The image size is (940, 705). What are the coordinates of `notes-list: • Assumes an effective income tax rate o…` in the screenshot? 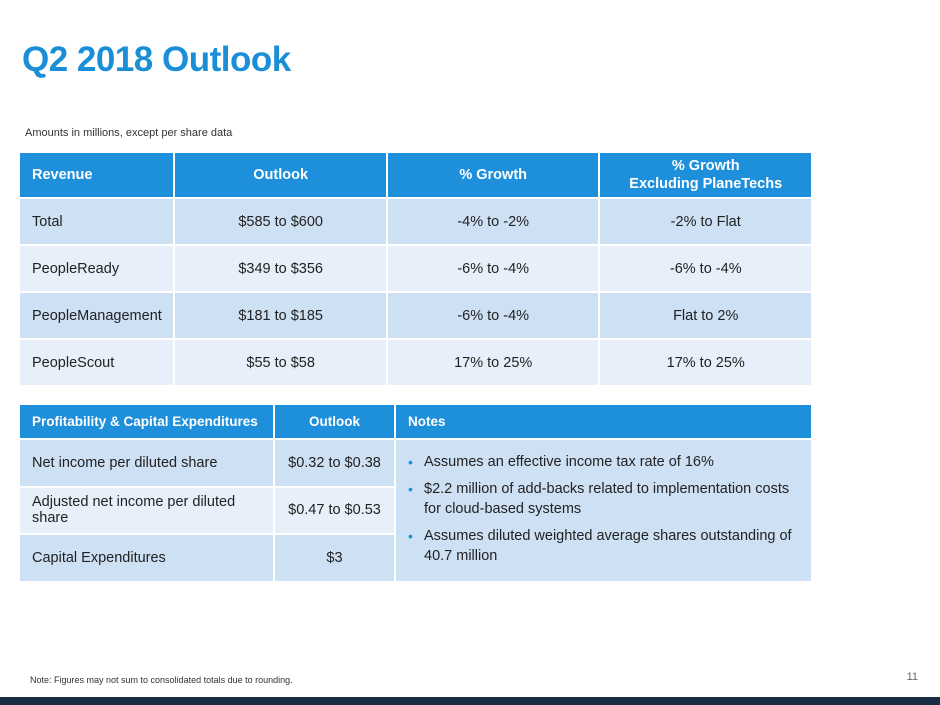 It's located at (602, 509).